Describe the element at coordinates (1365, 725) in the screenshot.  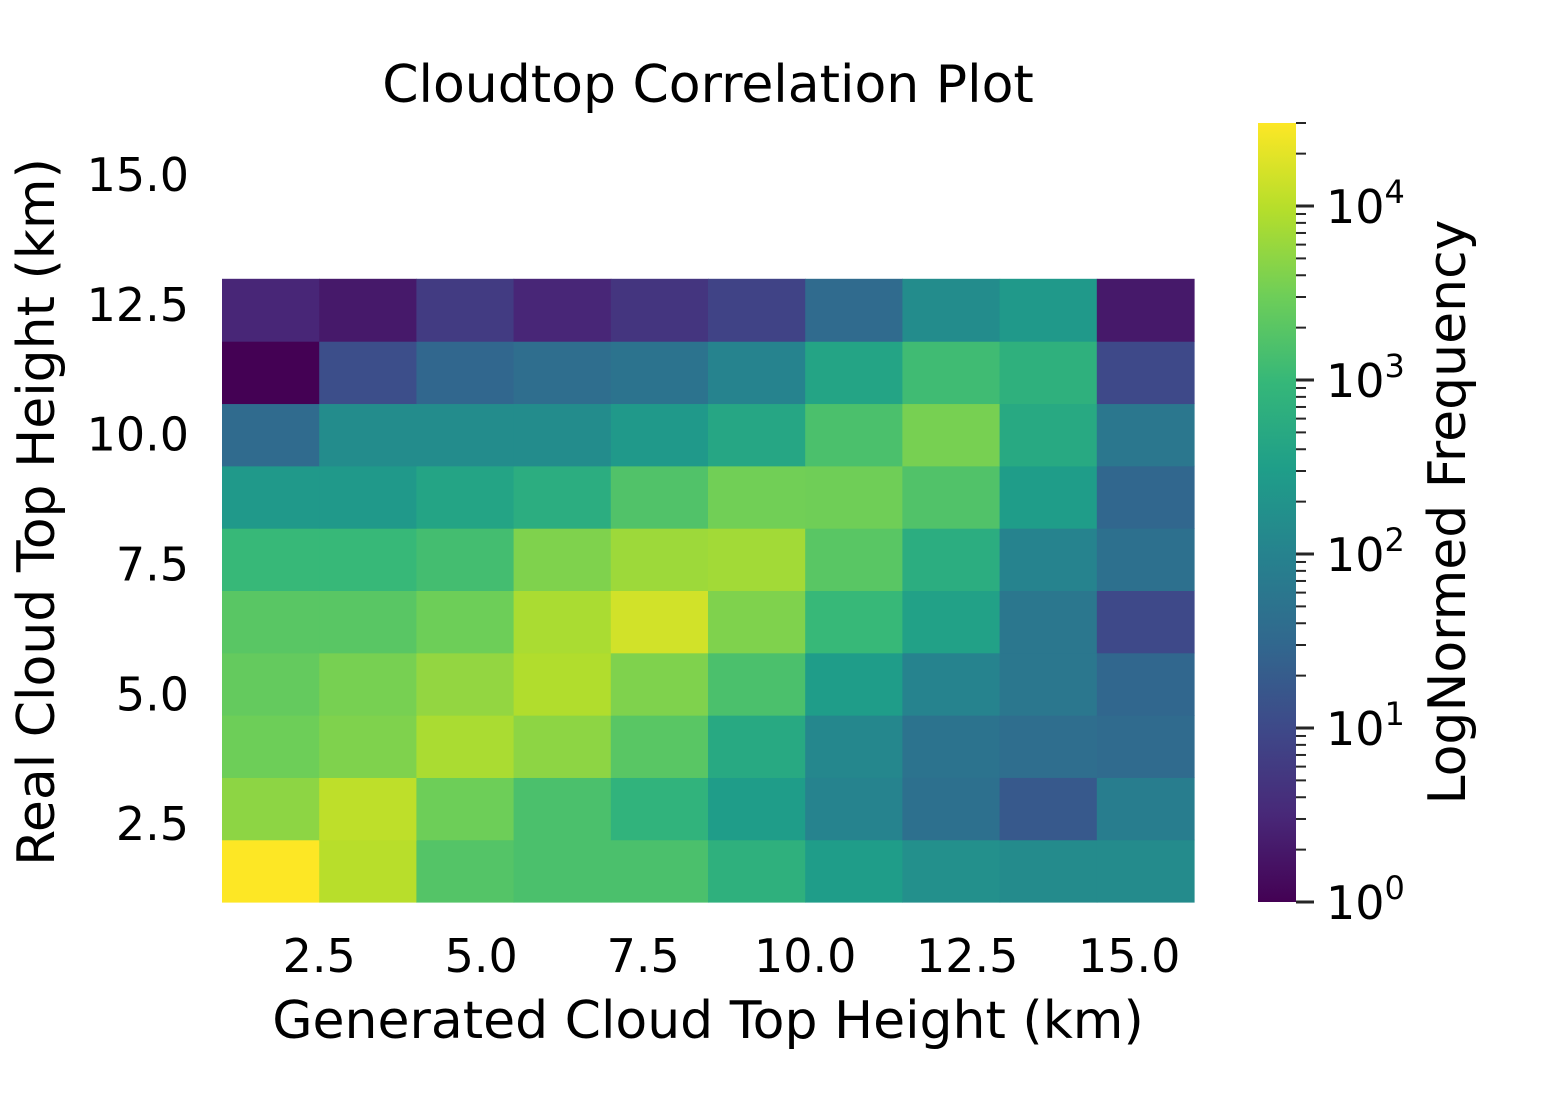
I see `colorbar-tick-label: 10¹` at that location.